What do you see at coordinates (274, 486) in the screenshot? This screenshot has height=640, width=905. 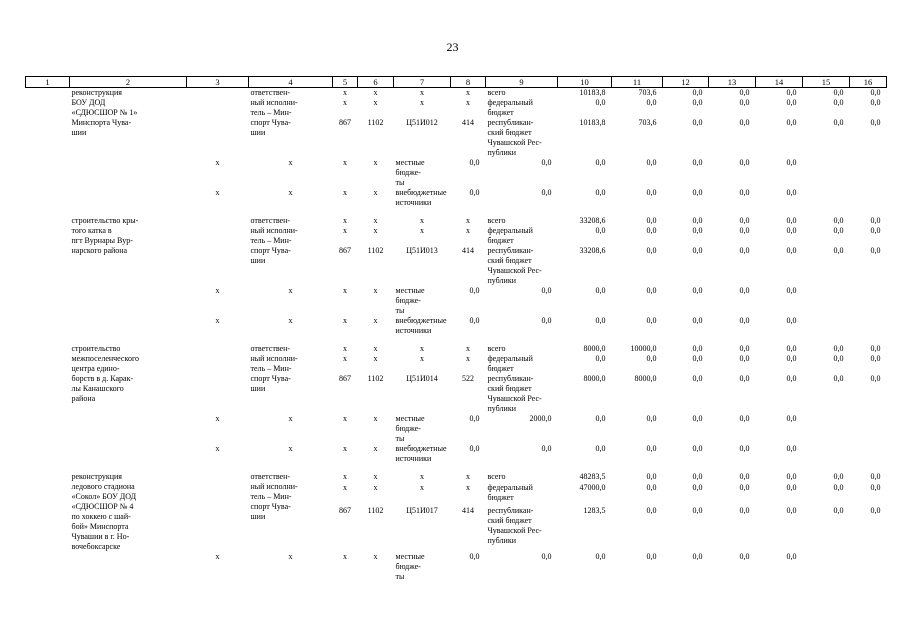 I see `responsible-executor-line: ный исполни-` at bounding box center [274, 486].